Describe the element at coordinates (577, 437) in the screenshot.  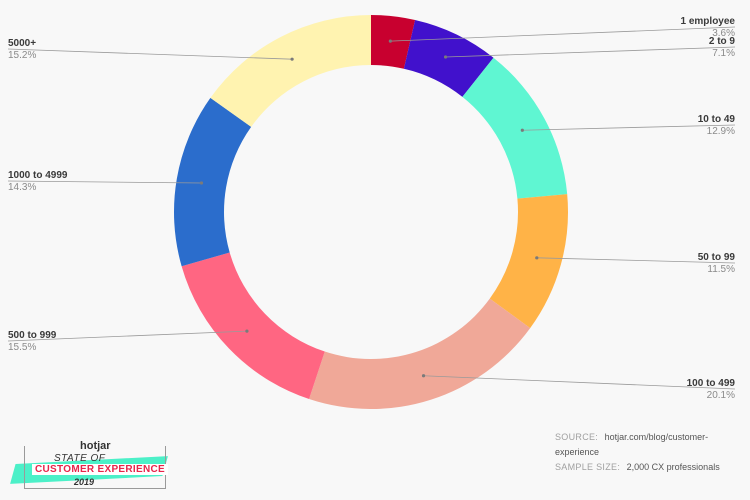
I see `source-key: SOURCE:` at that location.